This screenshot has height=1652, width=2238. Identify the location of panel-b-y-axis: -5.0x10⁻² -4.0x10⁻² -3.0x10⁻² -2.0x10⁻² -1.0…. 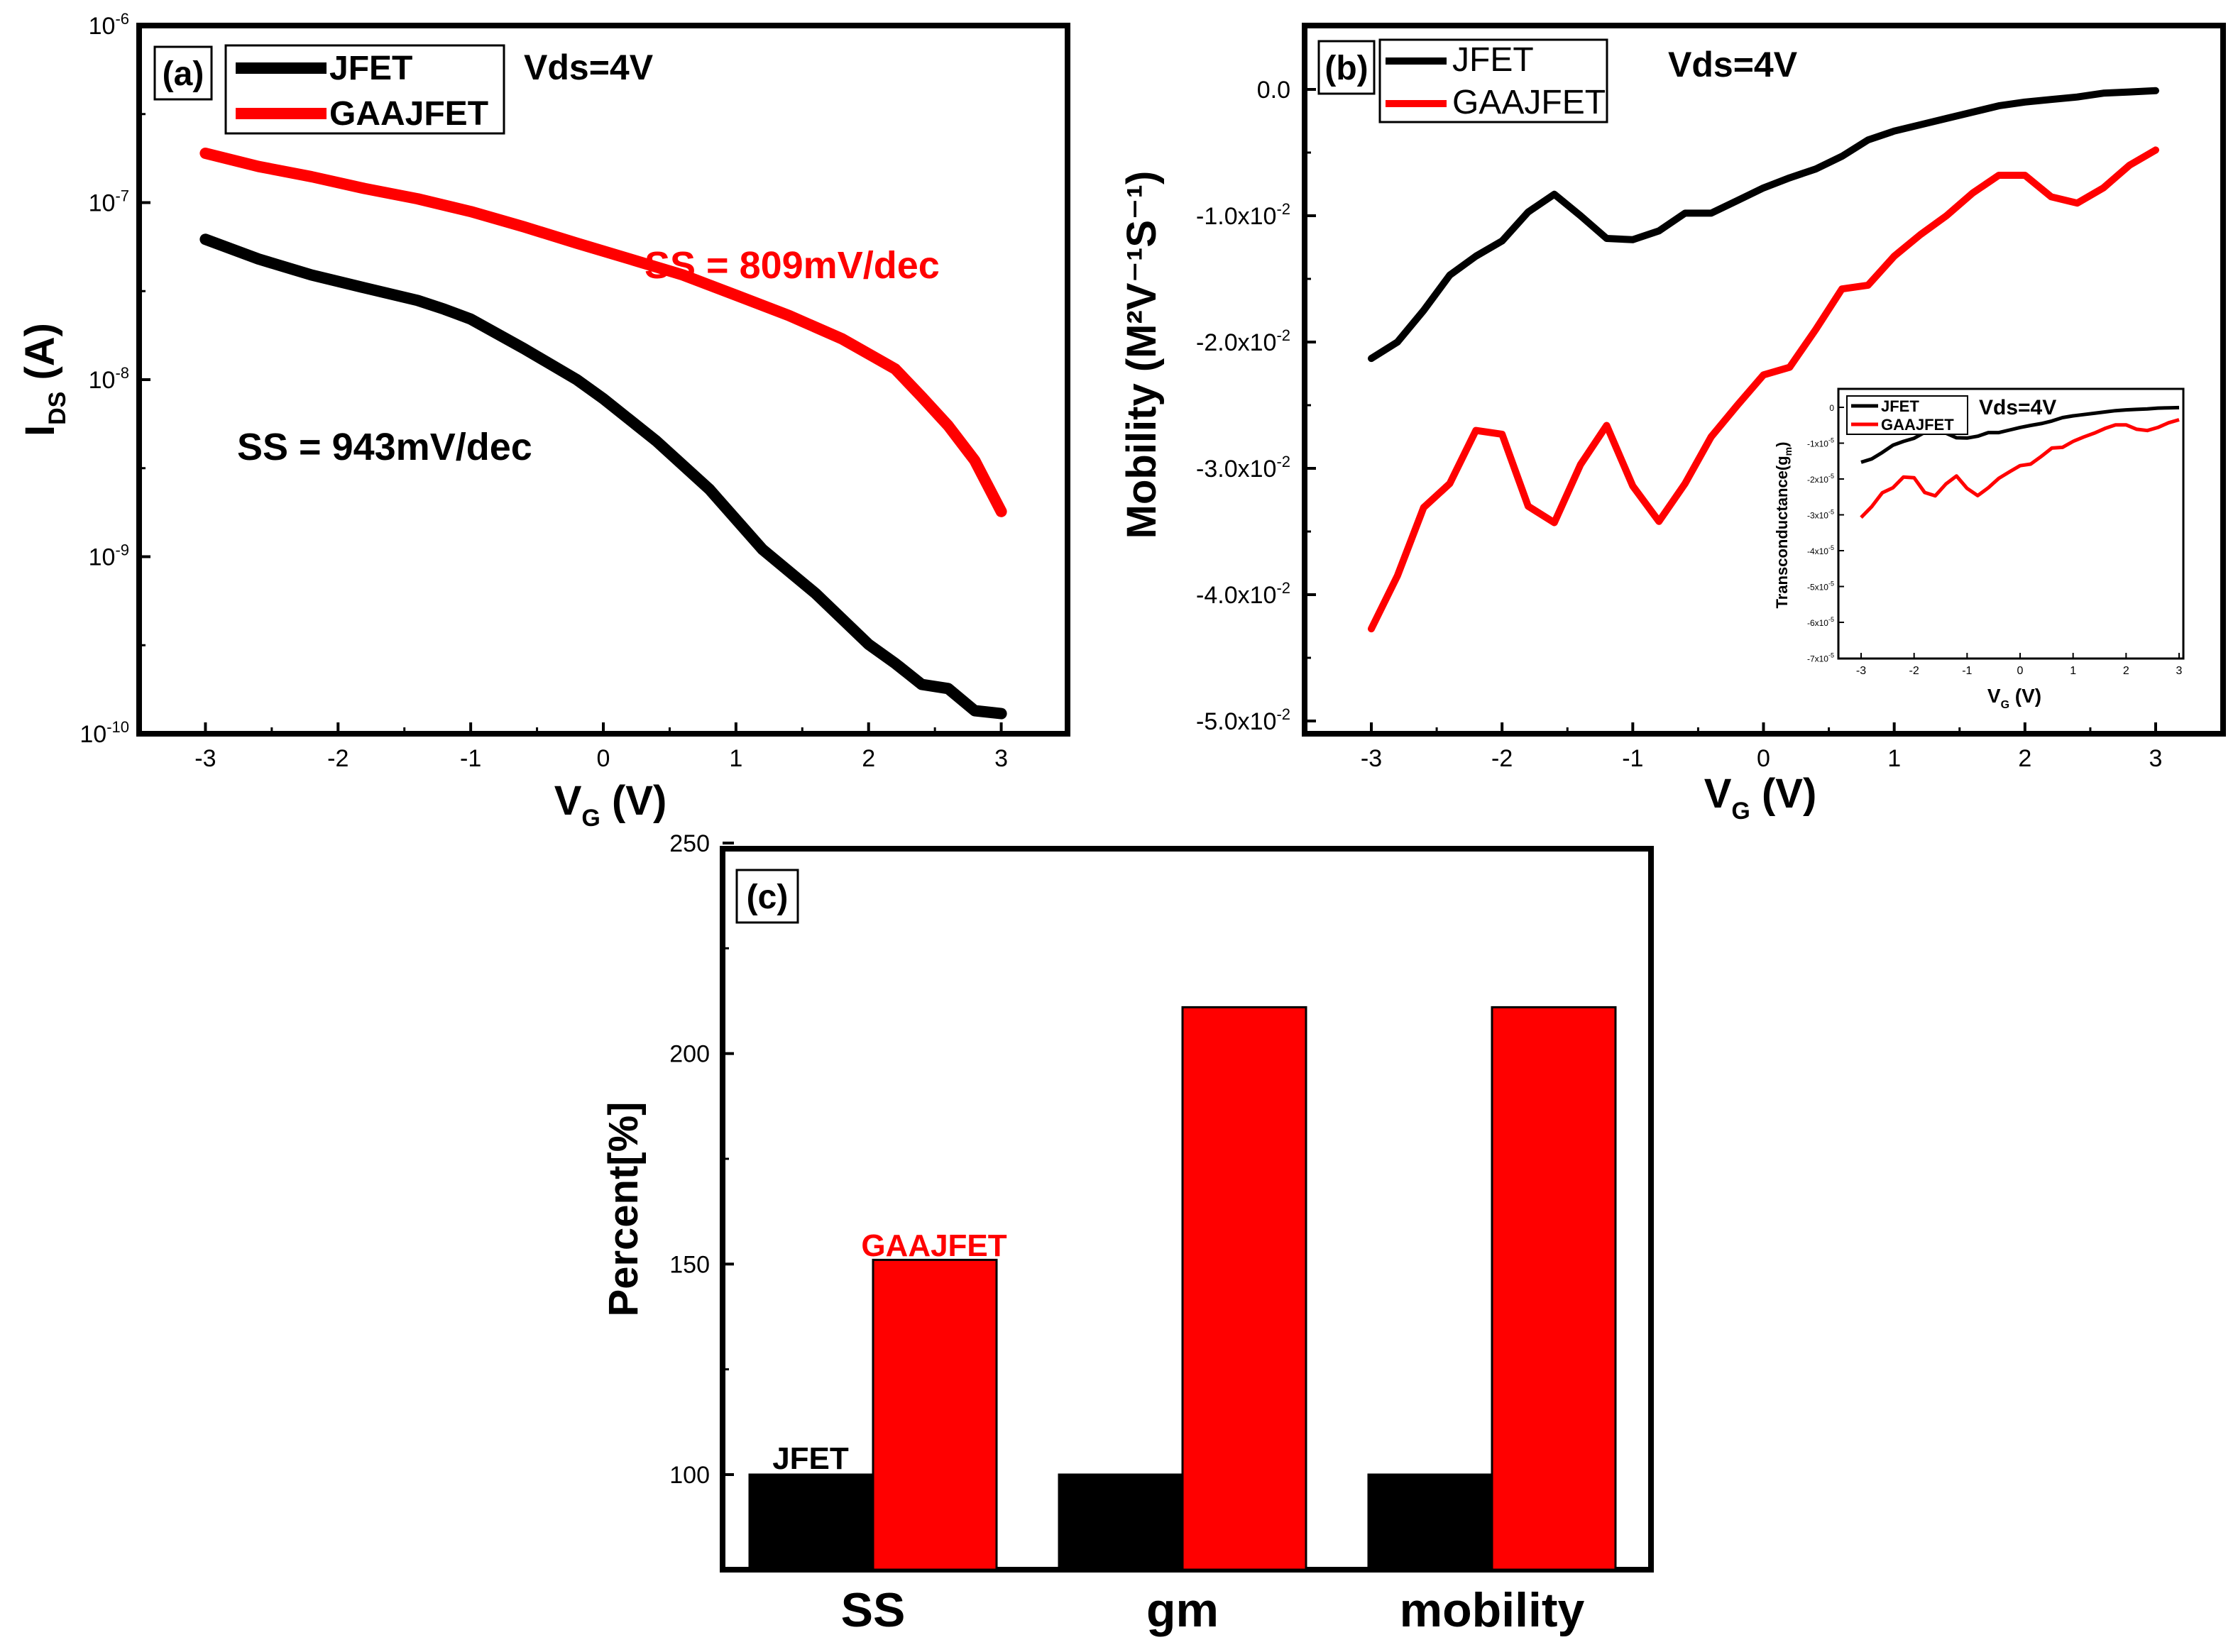
(1256, 406).